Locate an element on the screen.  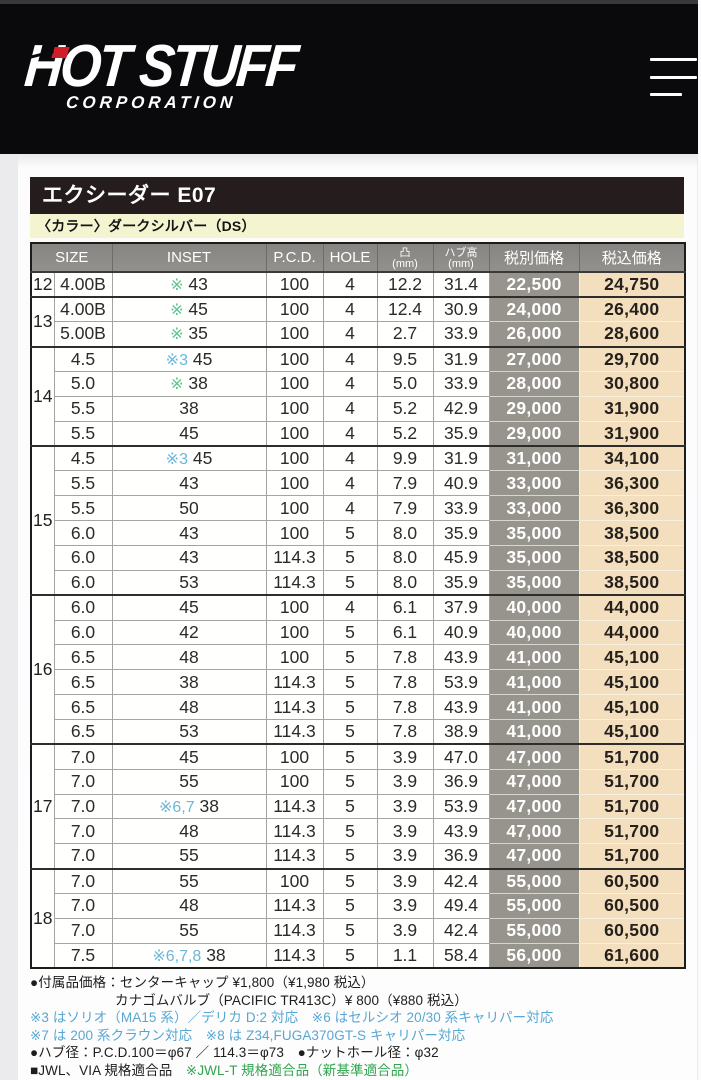
cell-price_ex: 56,000 is located at coordinates (534, 955).